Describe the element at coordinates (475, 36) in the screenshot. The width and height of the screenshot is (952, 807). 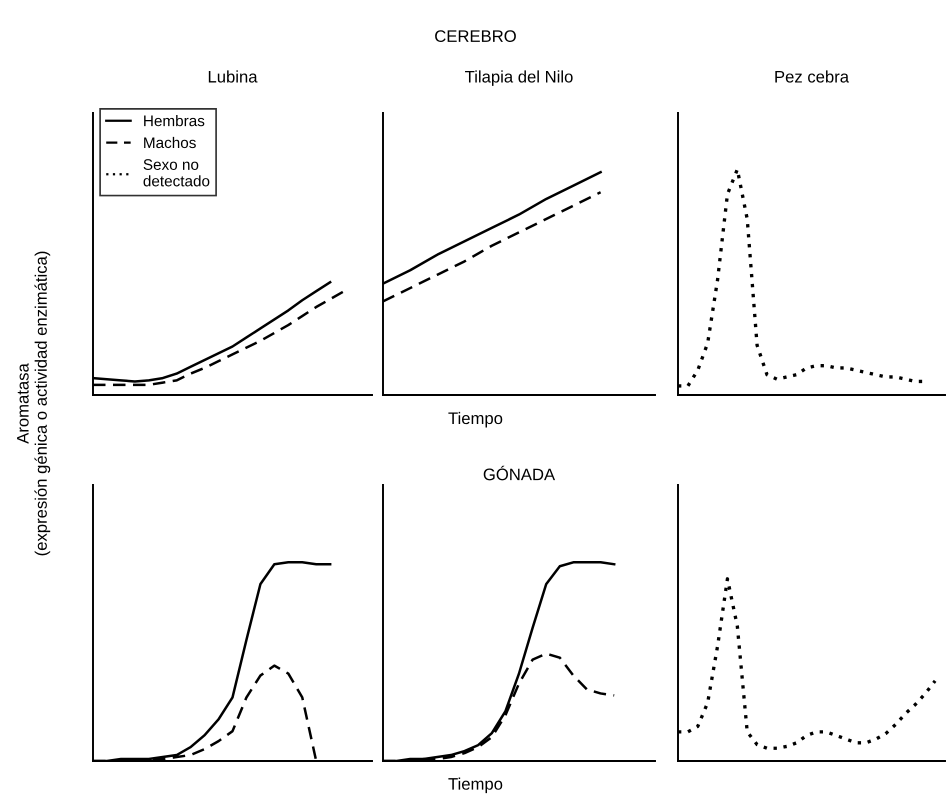
I see `text: CEREBRO` at that location.